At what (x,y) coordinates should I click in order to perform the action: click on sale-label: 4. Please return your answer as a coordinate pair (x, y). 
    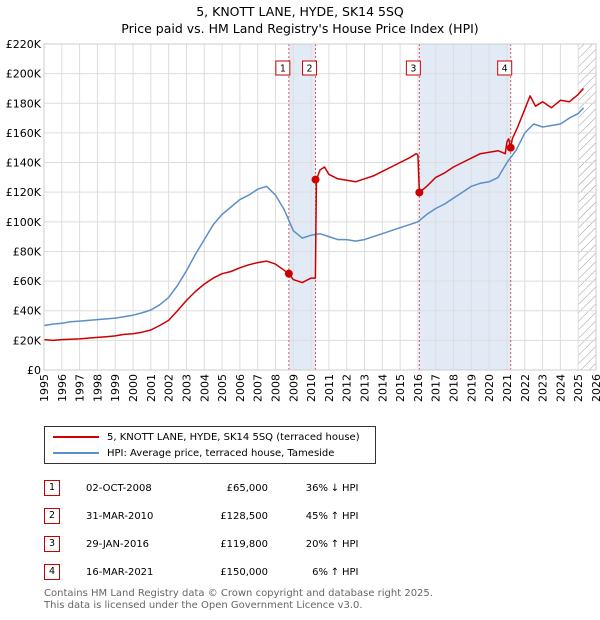
    Looking at the image, I should click on (505, 69).